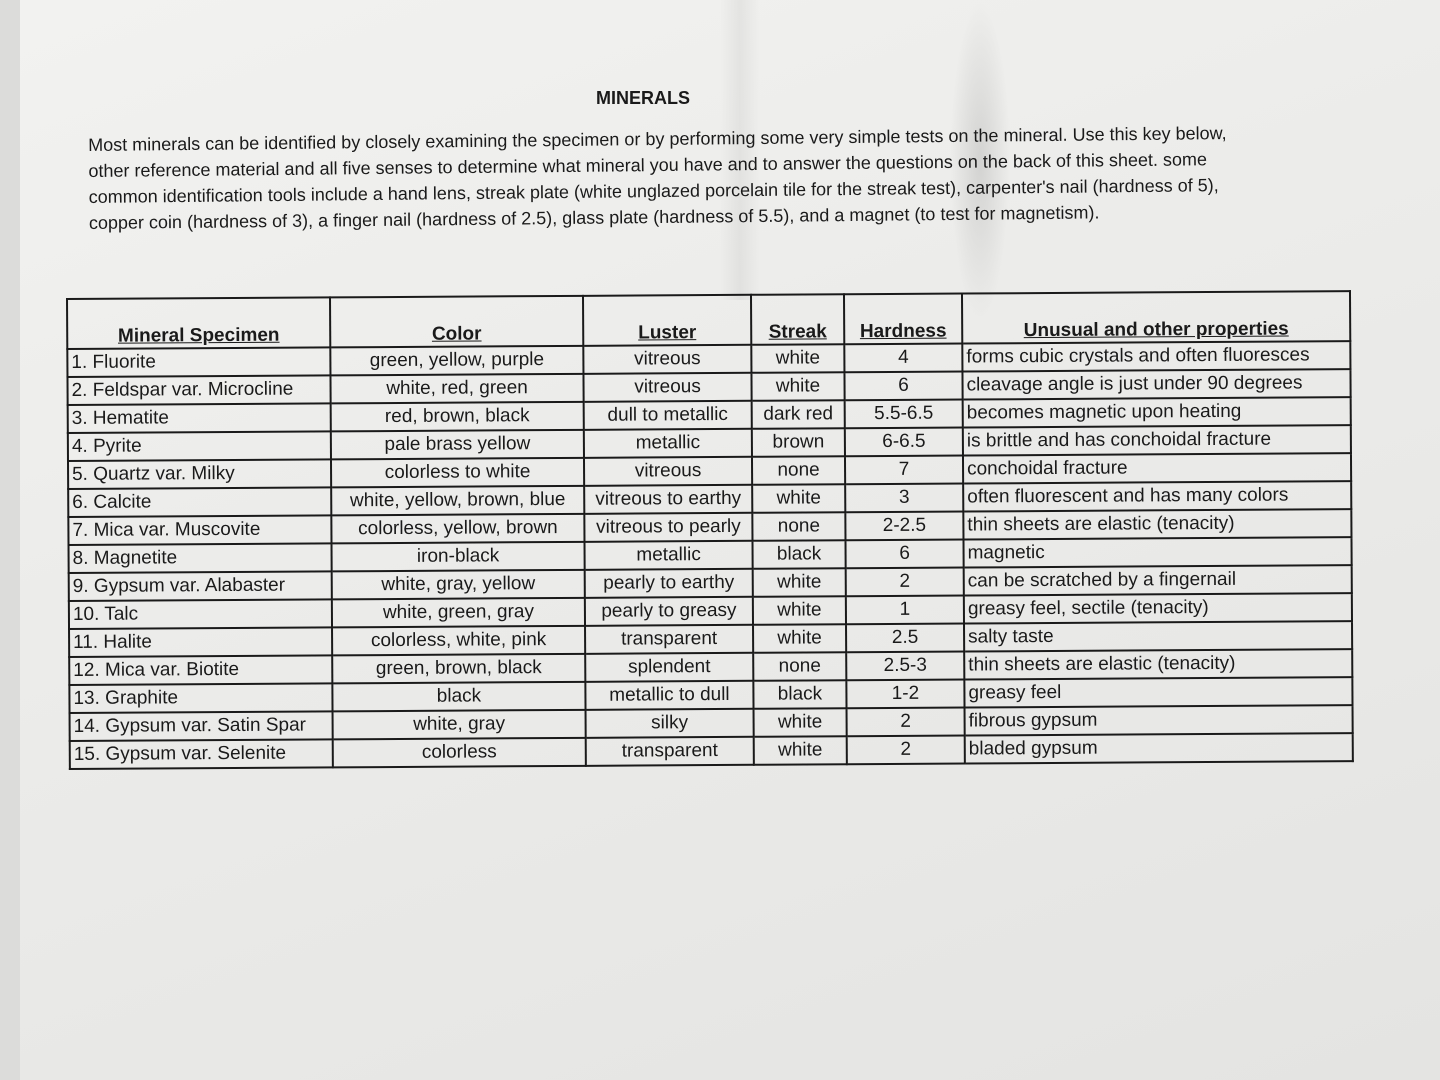 The image size is (1440, 1080). What do you see at coordinates (798, 414) in the screenshot?
I see `cell-streak: dark red` at bounding box center [798, 414].